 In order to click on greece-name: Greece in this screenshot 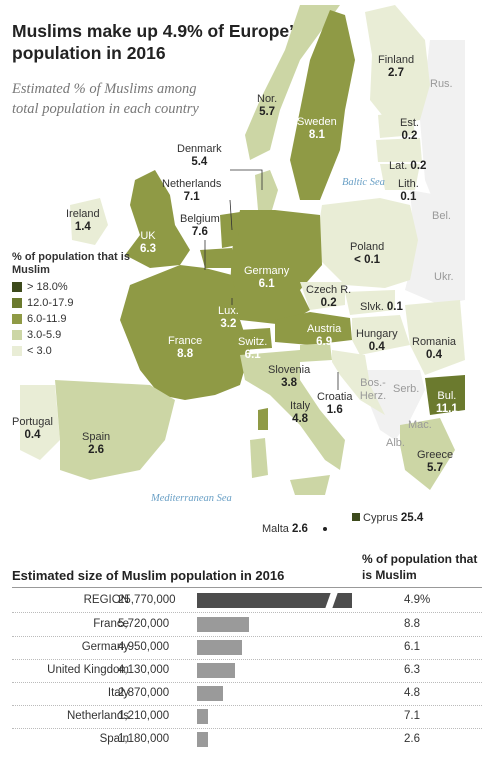, I will do `click(435, 455)`.